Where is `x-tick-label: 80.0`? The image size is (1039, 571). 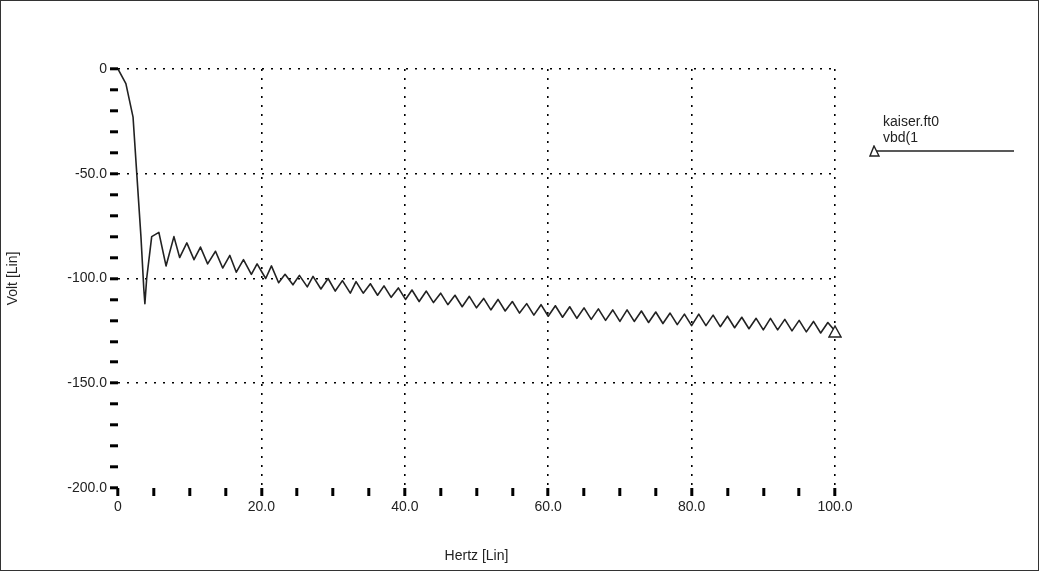 x-tick-label: 80.0 is located at coordinates (691, 506).